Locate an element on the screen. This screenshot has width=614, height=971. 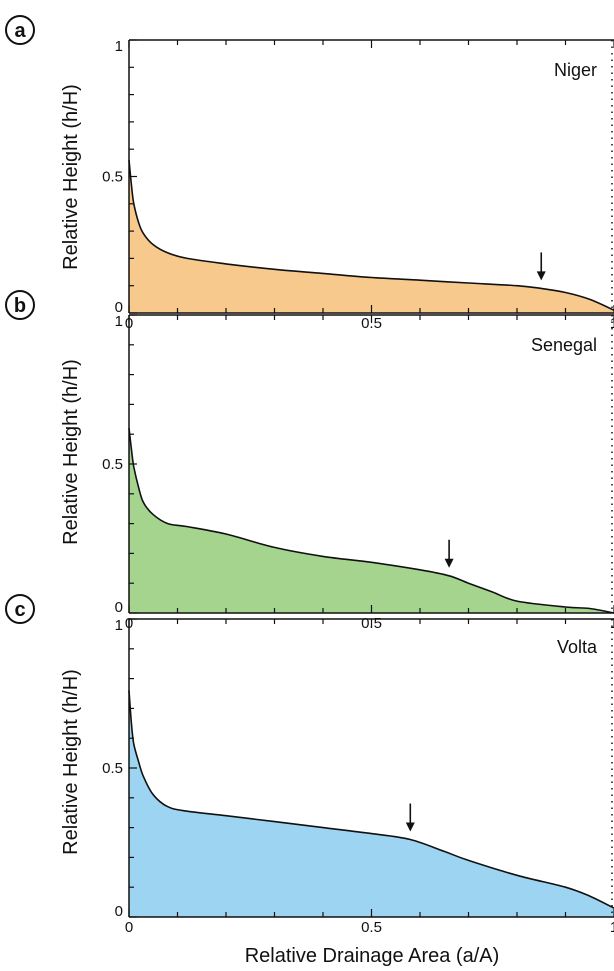
panel-letter: a is located at coordinates (20, 31).